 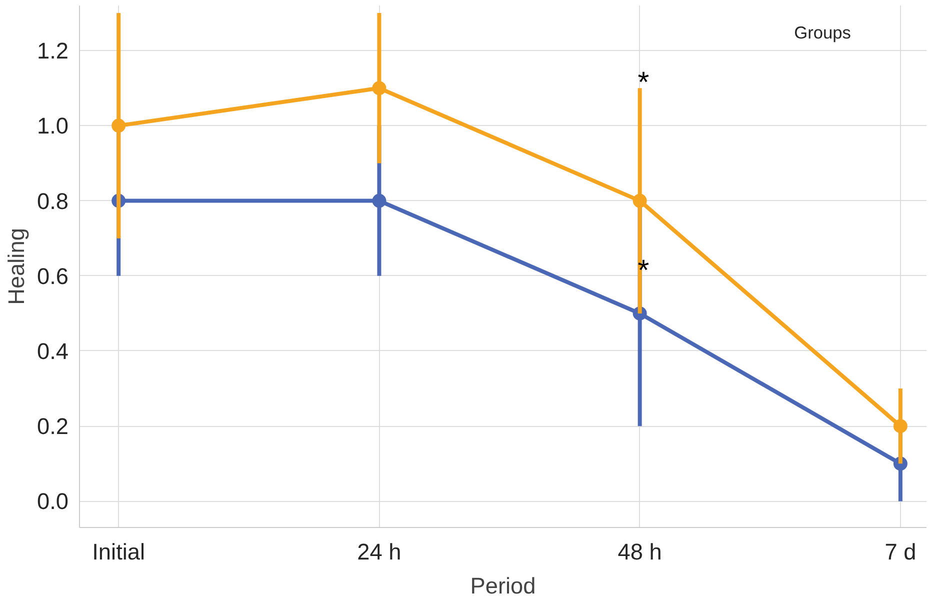 What do you see at coordinates (53, 275) in the screenshot?
I see `y-tick-label: 0.6` at bounding box center [53, 275].